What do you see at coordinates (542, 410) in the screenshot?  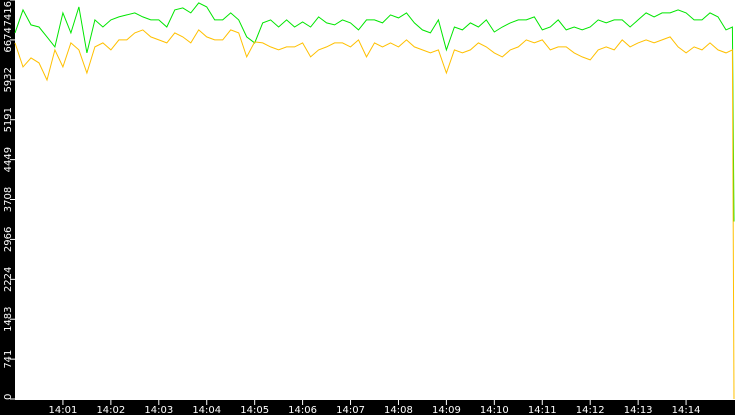 I see `x-tick-label: 14:11` at bounding box center [542, 410].